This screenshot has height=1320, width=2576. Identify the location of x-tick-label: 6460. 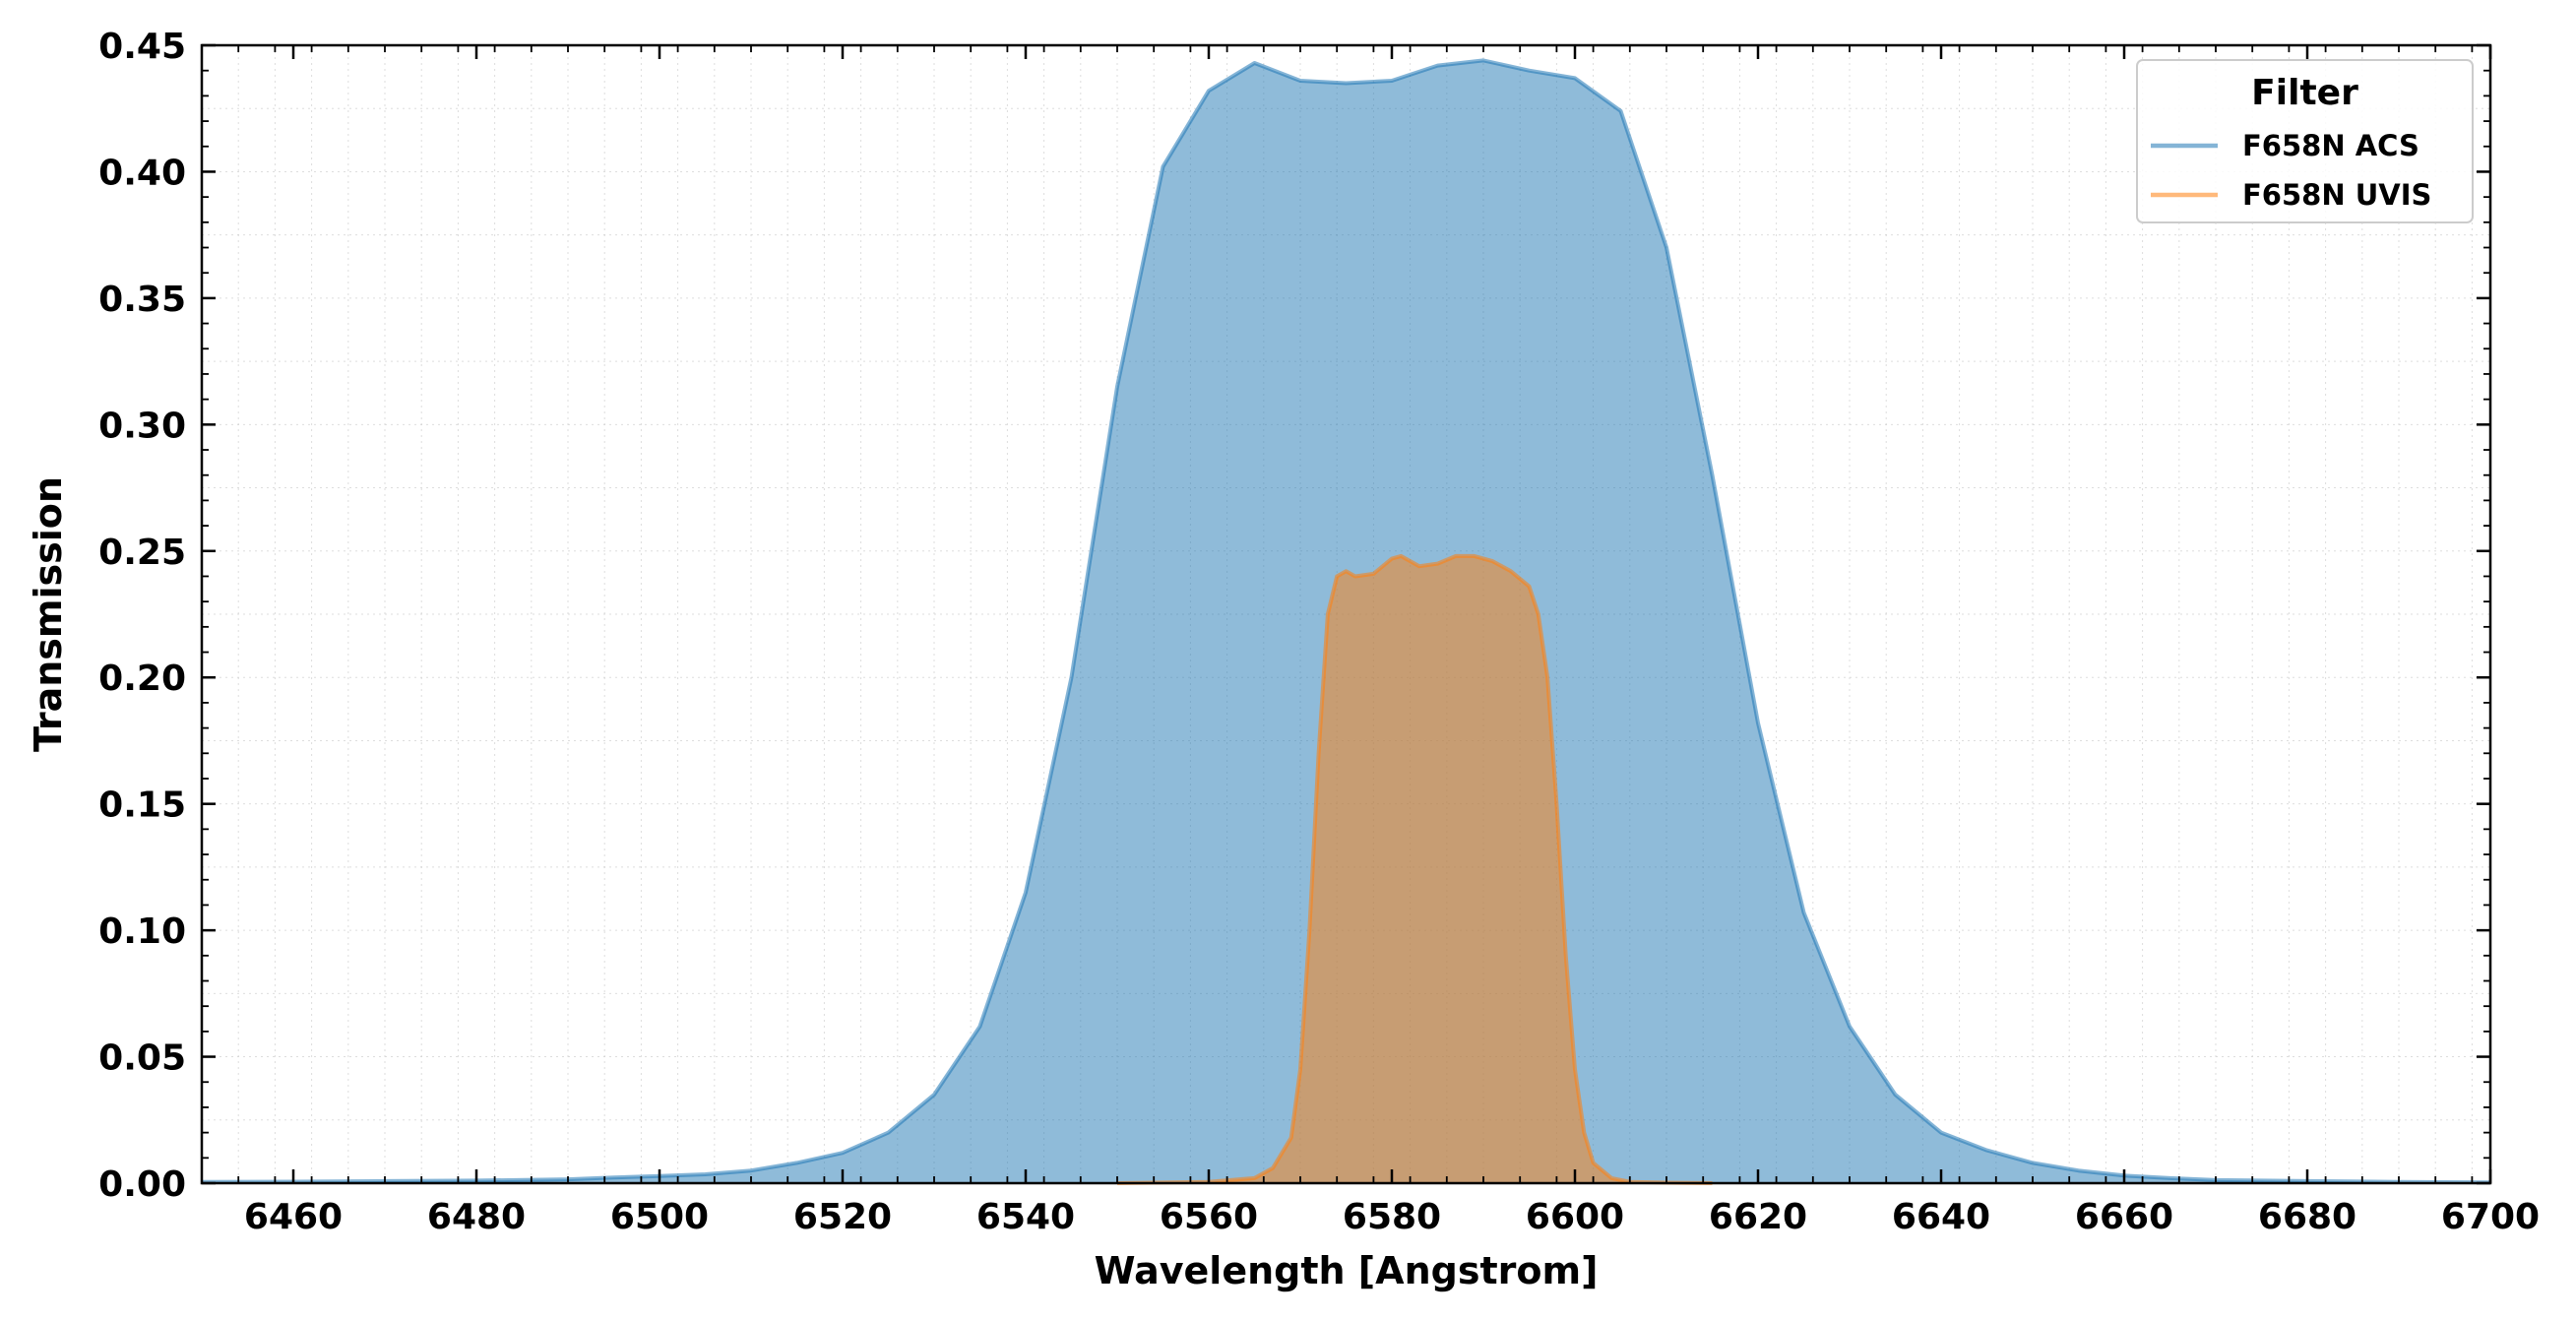
(293, 1217).